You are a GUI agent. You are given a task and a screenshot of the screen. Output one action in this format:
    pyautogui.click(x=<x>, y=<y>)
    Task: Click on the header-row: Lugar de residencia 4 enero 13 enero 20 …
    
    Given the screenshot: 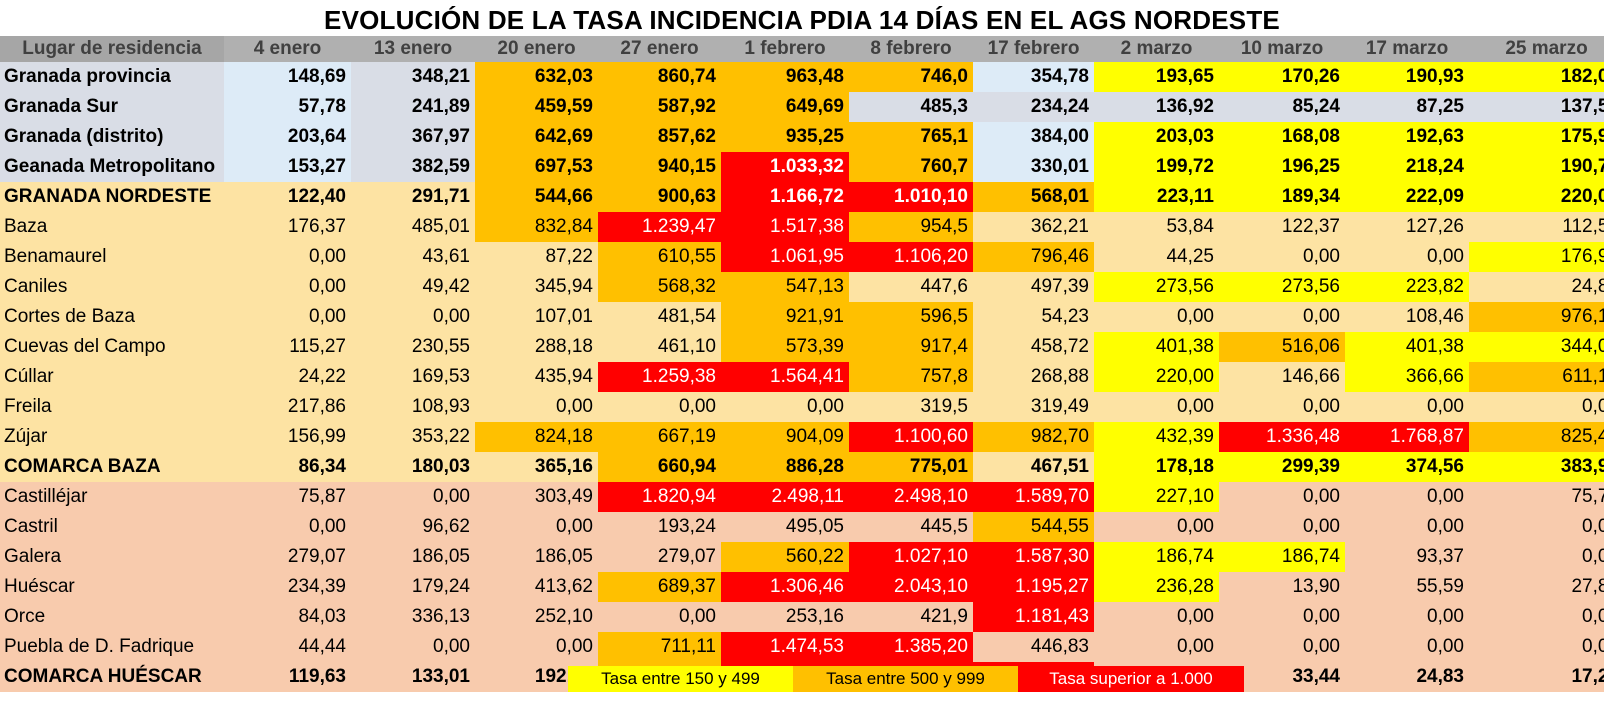 What is the action you would take?
    pyautogui.click(x=802, y=49)
    